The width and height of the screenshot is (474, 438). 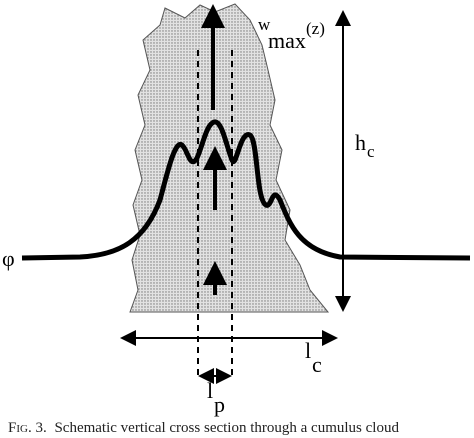 What do you see at coordinates (215, 215) in the screenshot?
I see `dashed-lines` at bounding box center [215, 215].